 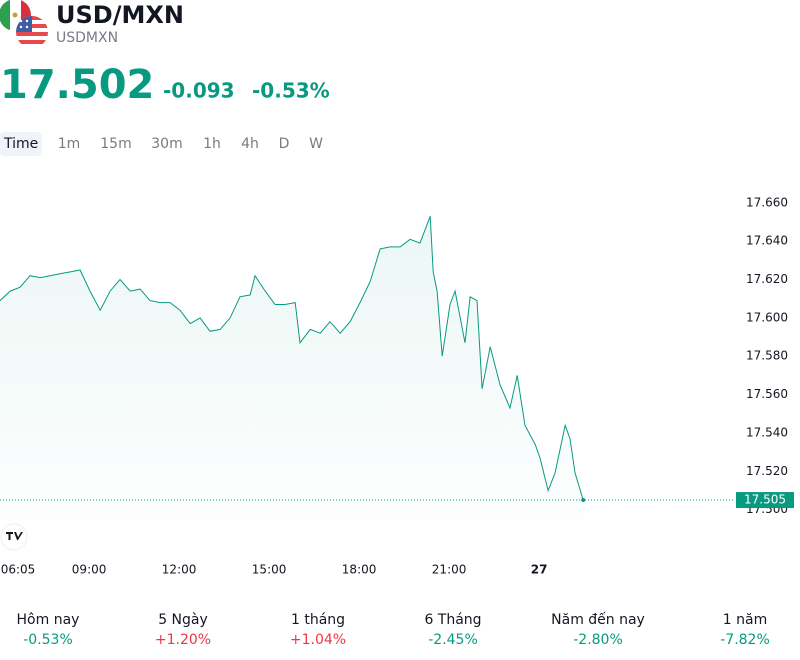 What do you see at coordinates (284, 144) in the screenshot?
I see `tab: D` at bounding box center [284, 144].